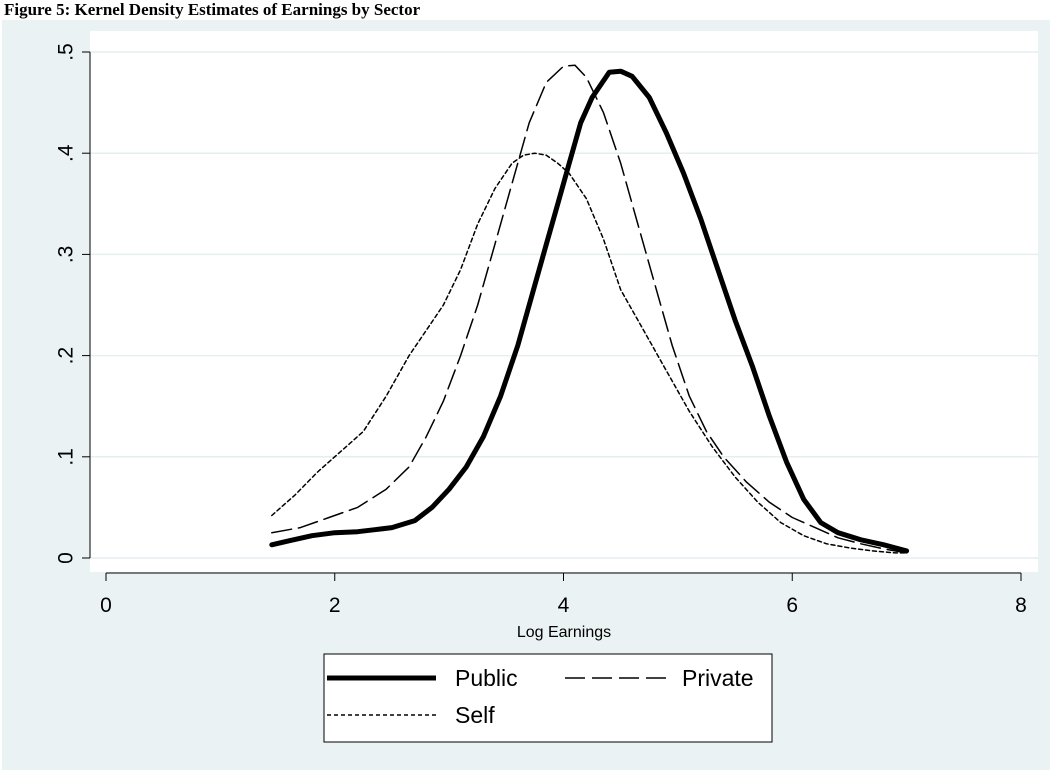 This screenshot has width=1054, height=772. What do you see at coordinates (486, 678) in the screenshot?
I see `legend-label-public: Public` at bounding box center [486, 678].